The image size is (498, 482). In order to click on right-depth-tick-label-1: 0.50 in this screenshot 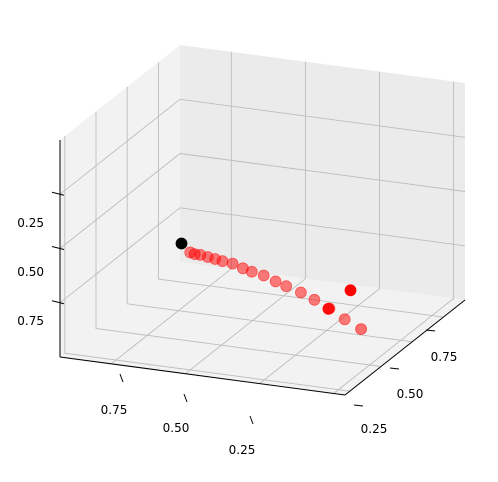, I will do `click(410, 394)`.